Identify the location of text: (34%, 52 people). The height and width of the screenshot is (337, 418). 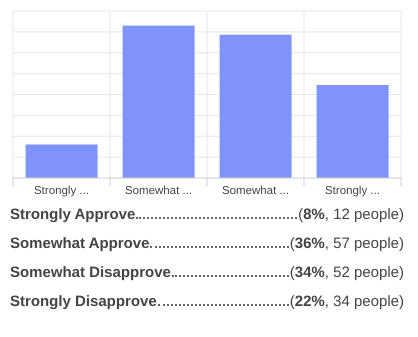
(347, 272).